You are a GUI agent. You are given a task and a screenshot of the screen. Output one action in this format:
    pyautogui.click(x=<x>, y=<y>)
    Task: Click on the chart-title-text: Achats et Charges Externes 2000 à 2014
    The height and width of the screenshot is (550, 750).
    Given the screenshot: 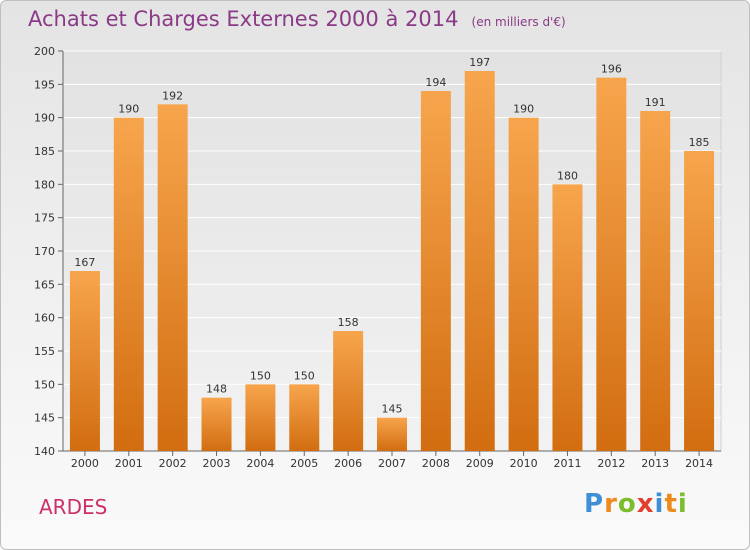 What is the action you would take?
    pyautogui.click(x=243, y=19)
    